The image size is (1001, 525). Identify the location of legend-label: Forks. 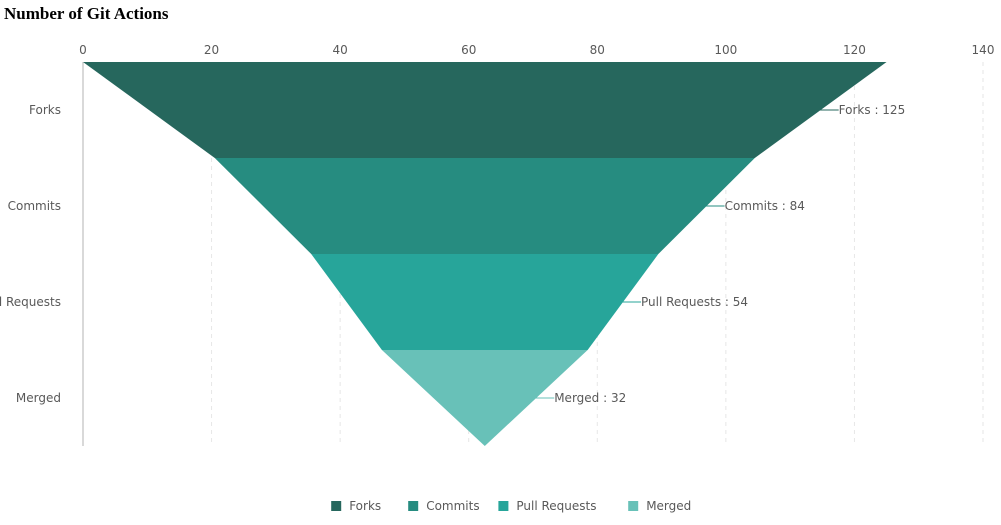
(365, 506).